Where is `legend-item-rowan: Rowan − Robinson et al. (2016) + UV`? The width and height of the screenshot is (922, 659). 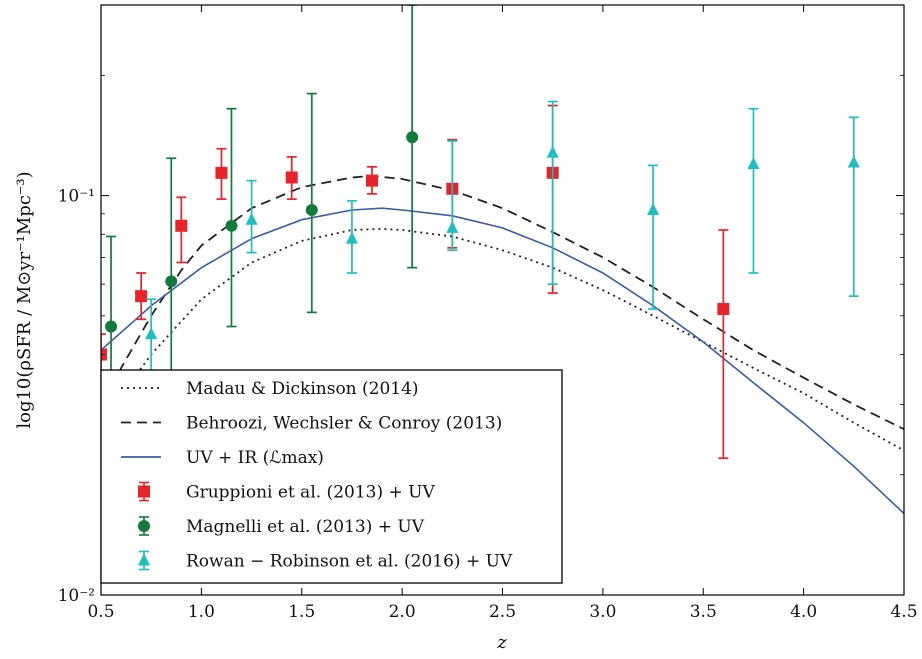
legend-item-rowan: Rowan − Robinson et al. (2016) + UV is located at coordinates (325, 561).